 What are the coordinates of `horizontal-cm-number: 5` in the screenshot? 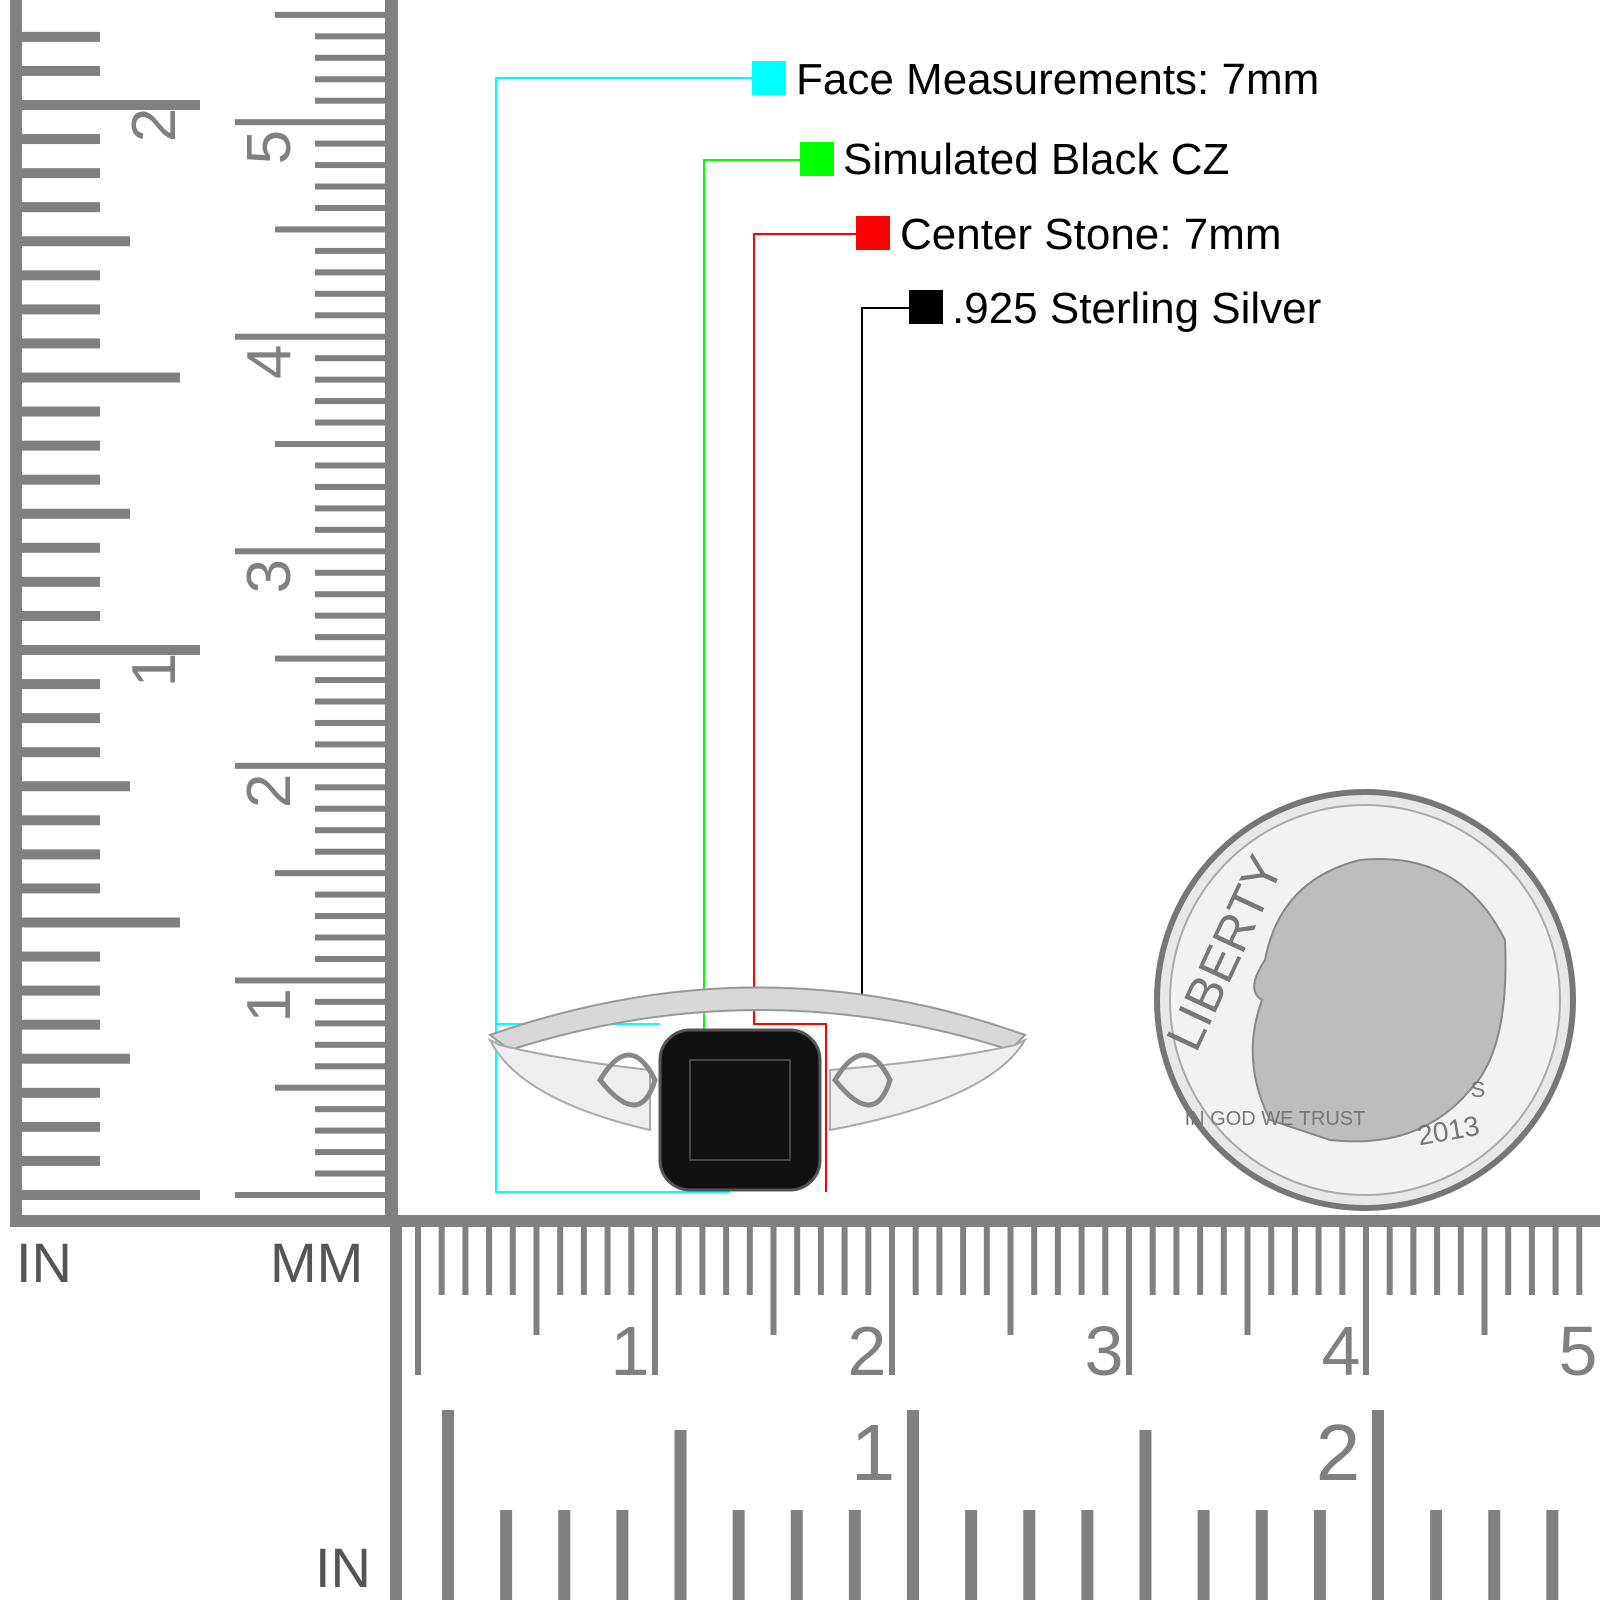 It's located at (1578, 1351).